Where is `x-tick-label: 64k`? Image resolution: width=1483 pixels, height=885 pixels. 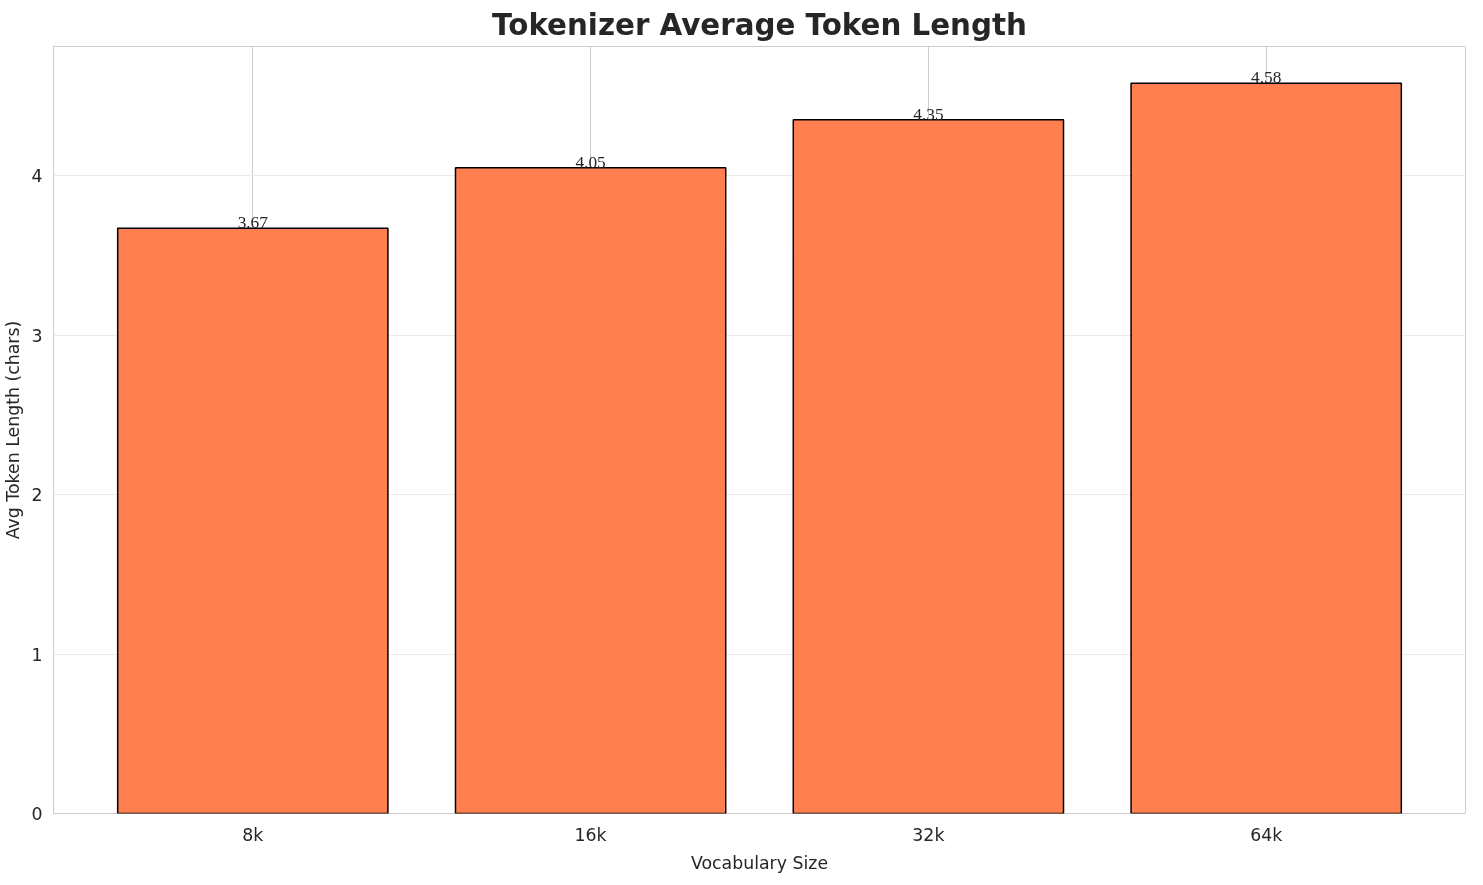
x-tick-label: 64k is located at coordinates (1266, 834).